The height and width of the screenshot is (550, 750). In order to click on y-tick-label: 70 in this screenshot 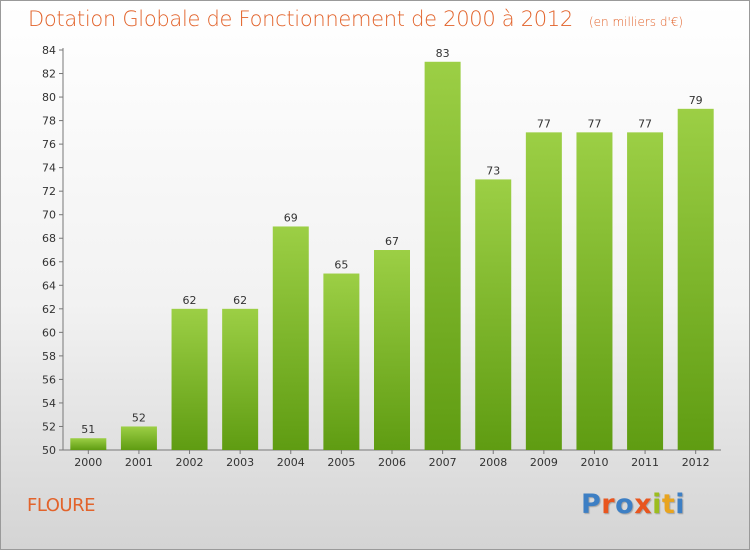, I will do `click(49, 215)`.